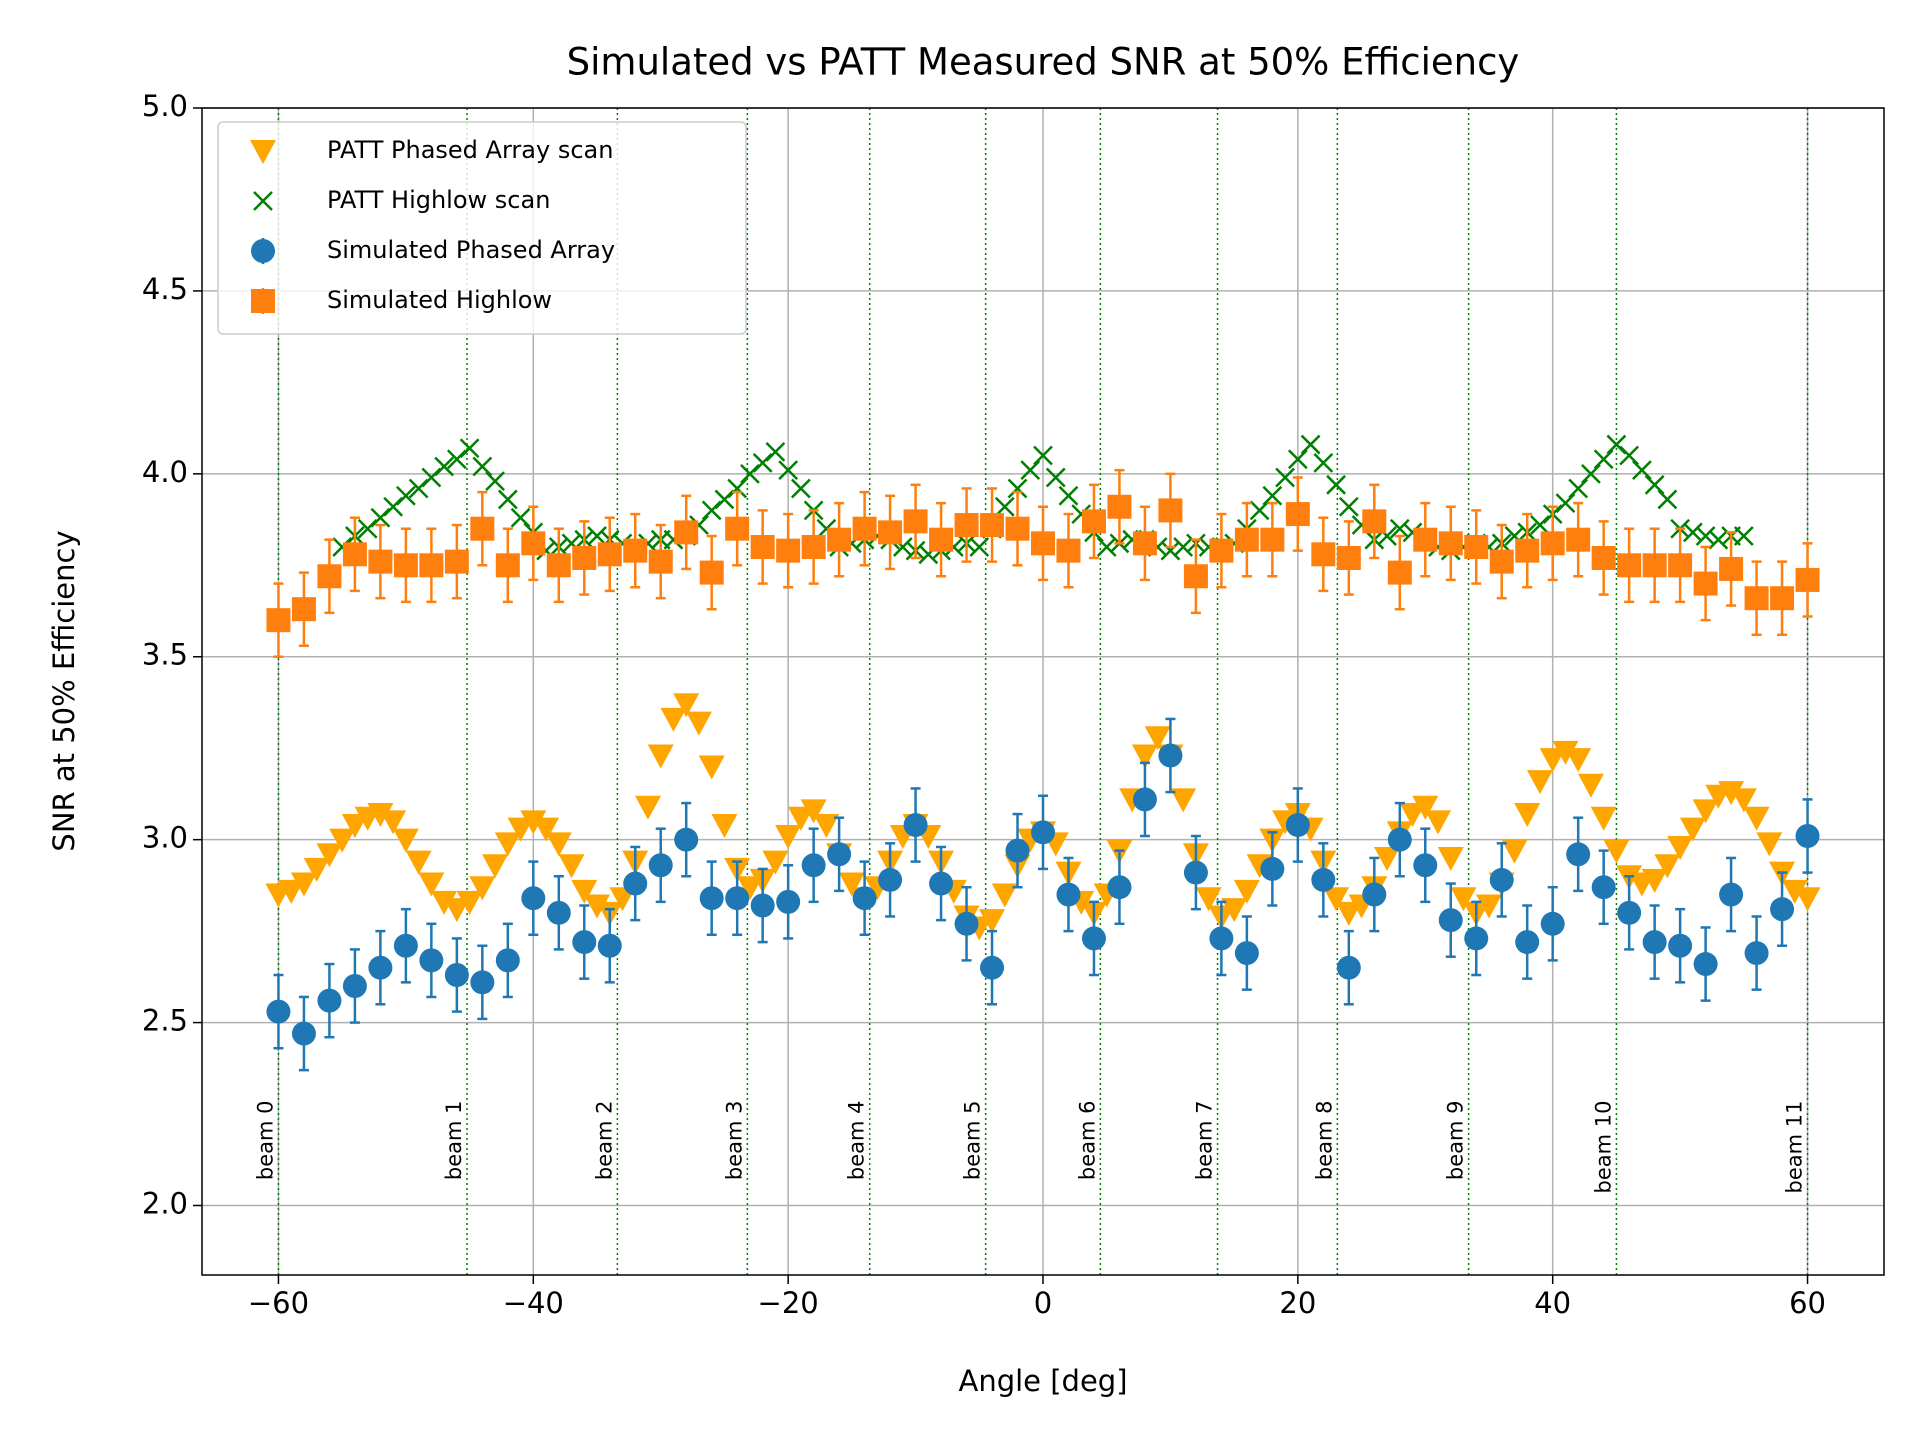 The width and height of the screenshot is (1920, 1440). Describe the element at coordinates (1603, 1146) in the screenshot. I see `beam-label: beam 10` at that location.